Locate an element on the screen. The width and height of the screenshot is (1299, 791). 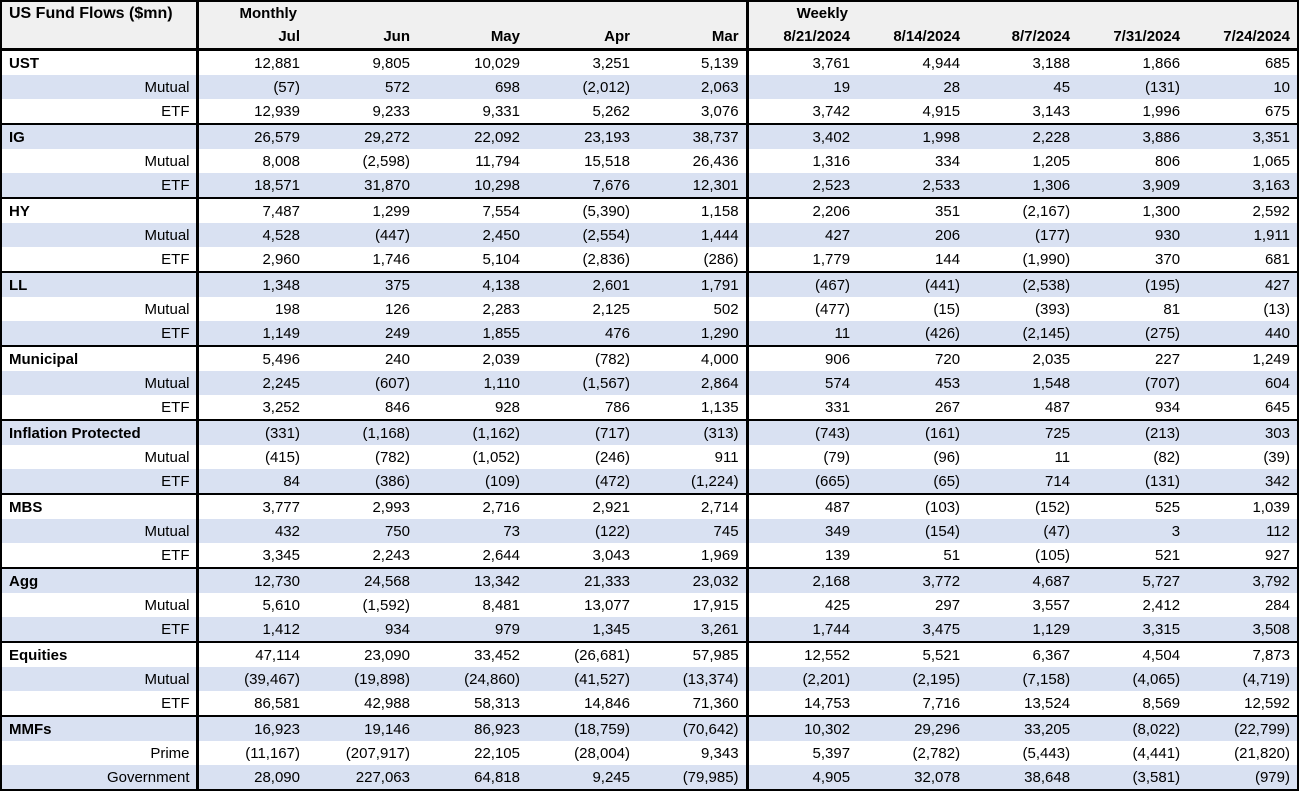
weekly-value-cell: (22,799) is located at coordinates (1242, 728).